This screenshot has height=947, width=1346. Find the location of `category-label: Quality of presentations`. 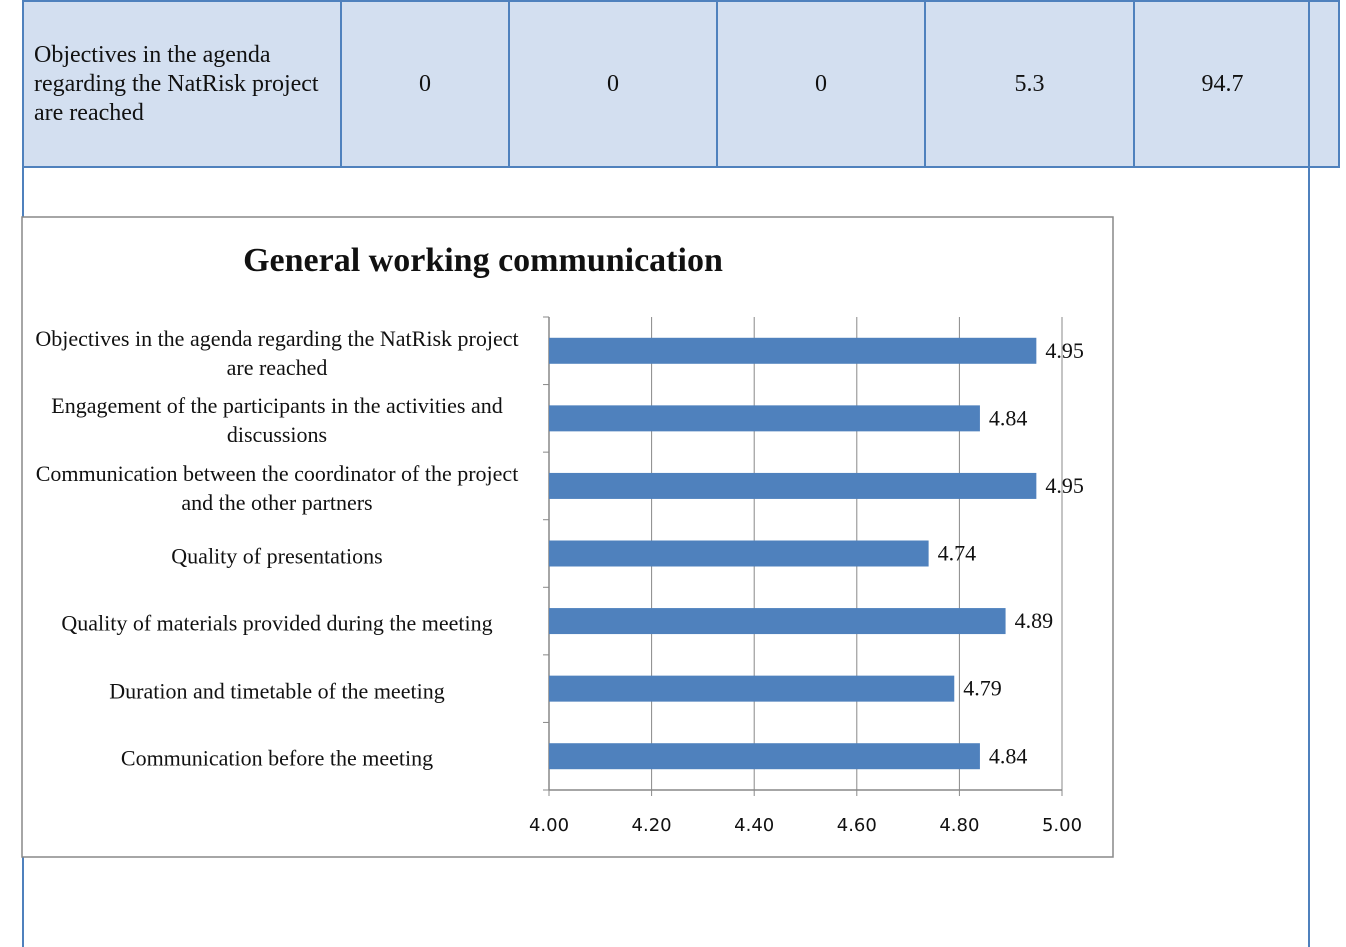

category-label: Quality of presentations is located at coordinates (277, 555).